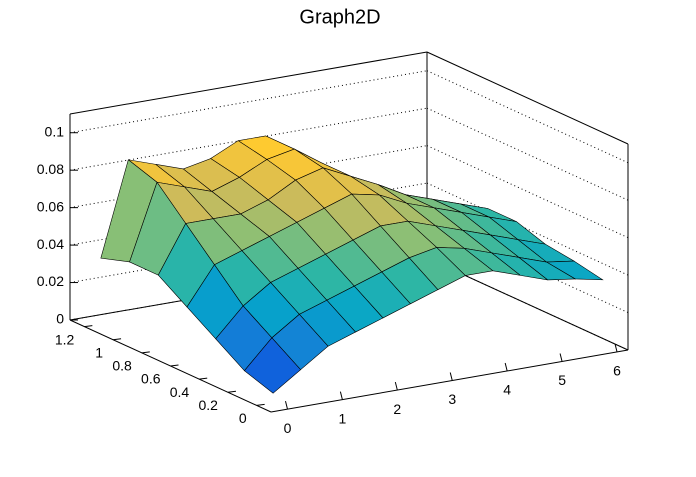  Describe the element at coordinates (243, 418) in the screenshot. I see `y-tick-label: 0` at that location.